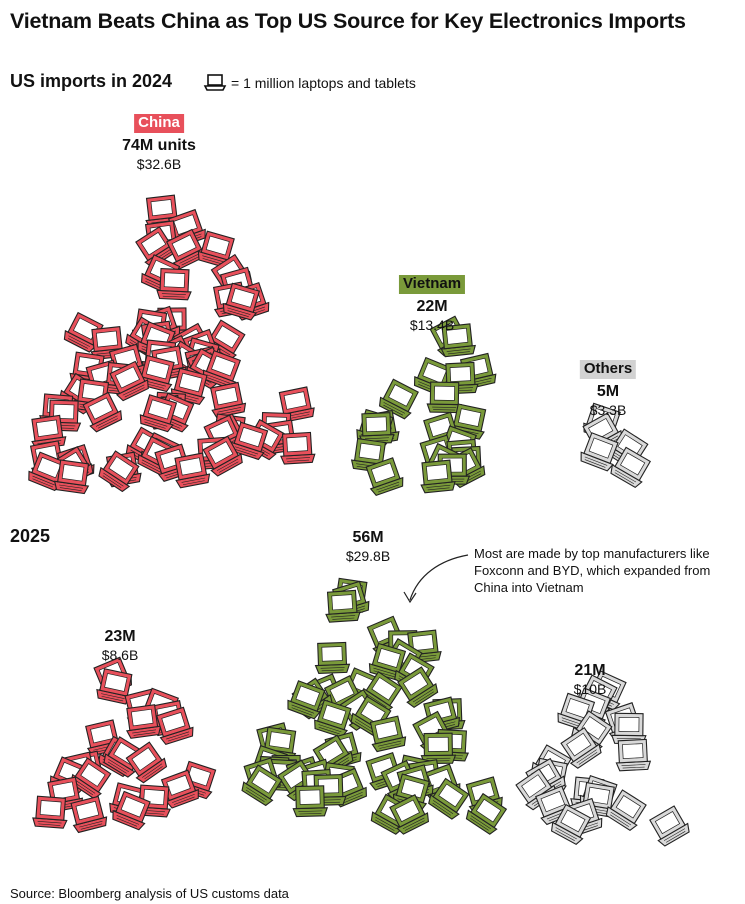  I want to click on china-2024-units: 74M units, so click(159, 145).